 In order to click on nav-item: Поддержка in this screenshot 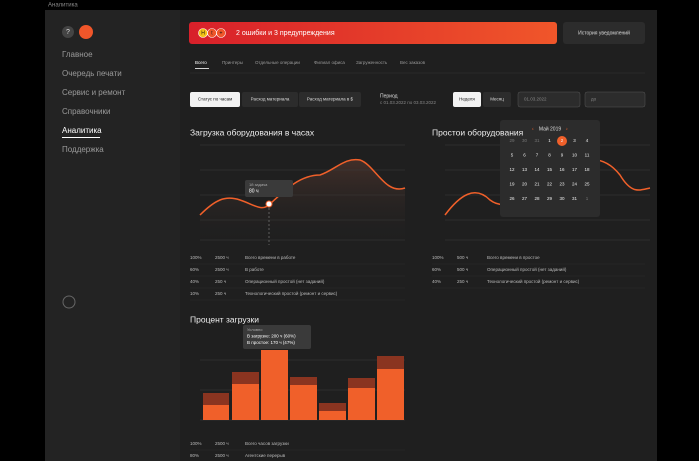, I will do `click(83, 149)`.